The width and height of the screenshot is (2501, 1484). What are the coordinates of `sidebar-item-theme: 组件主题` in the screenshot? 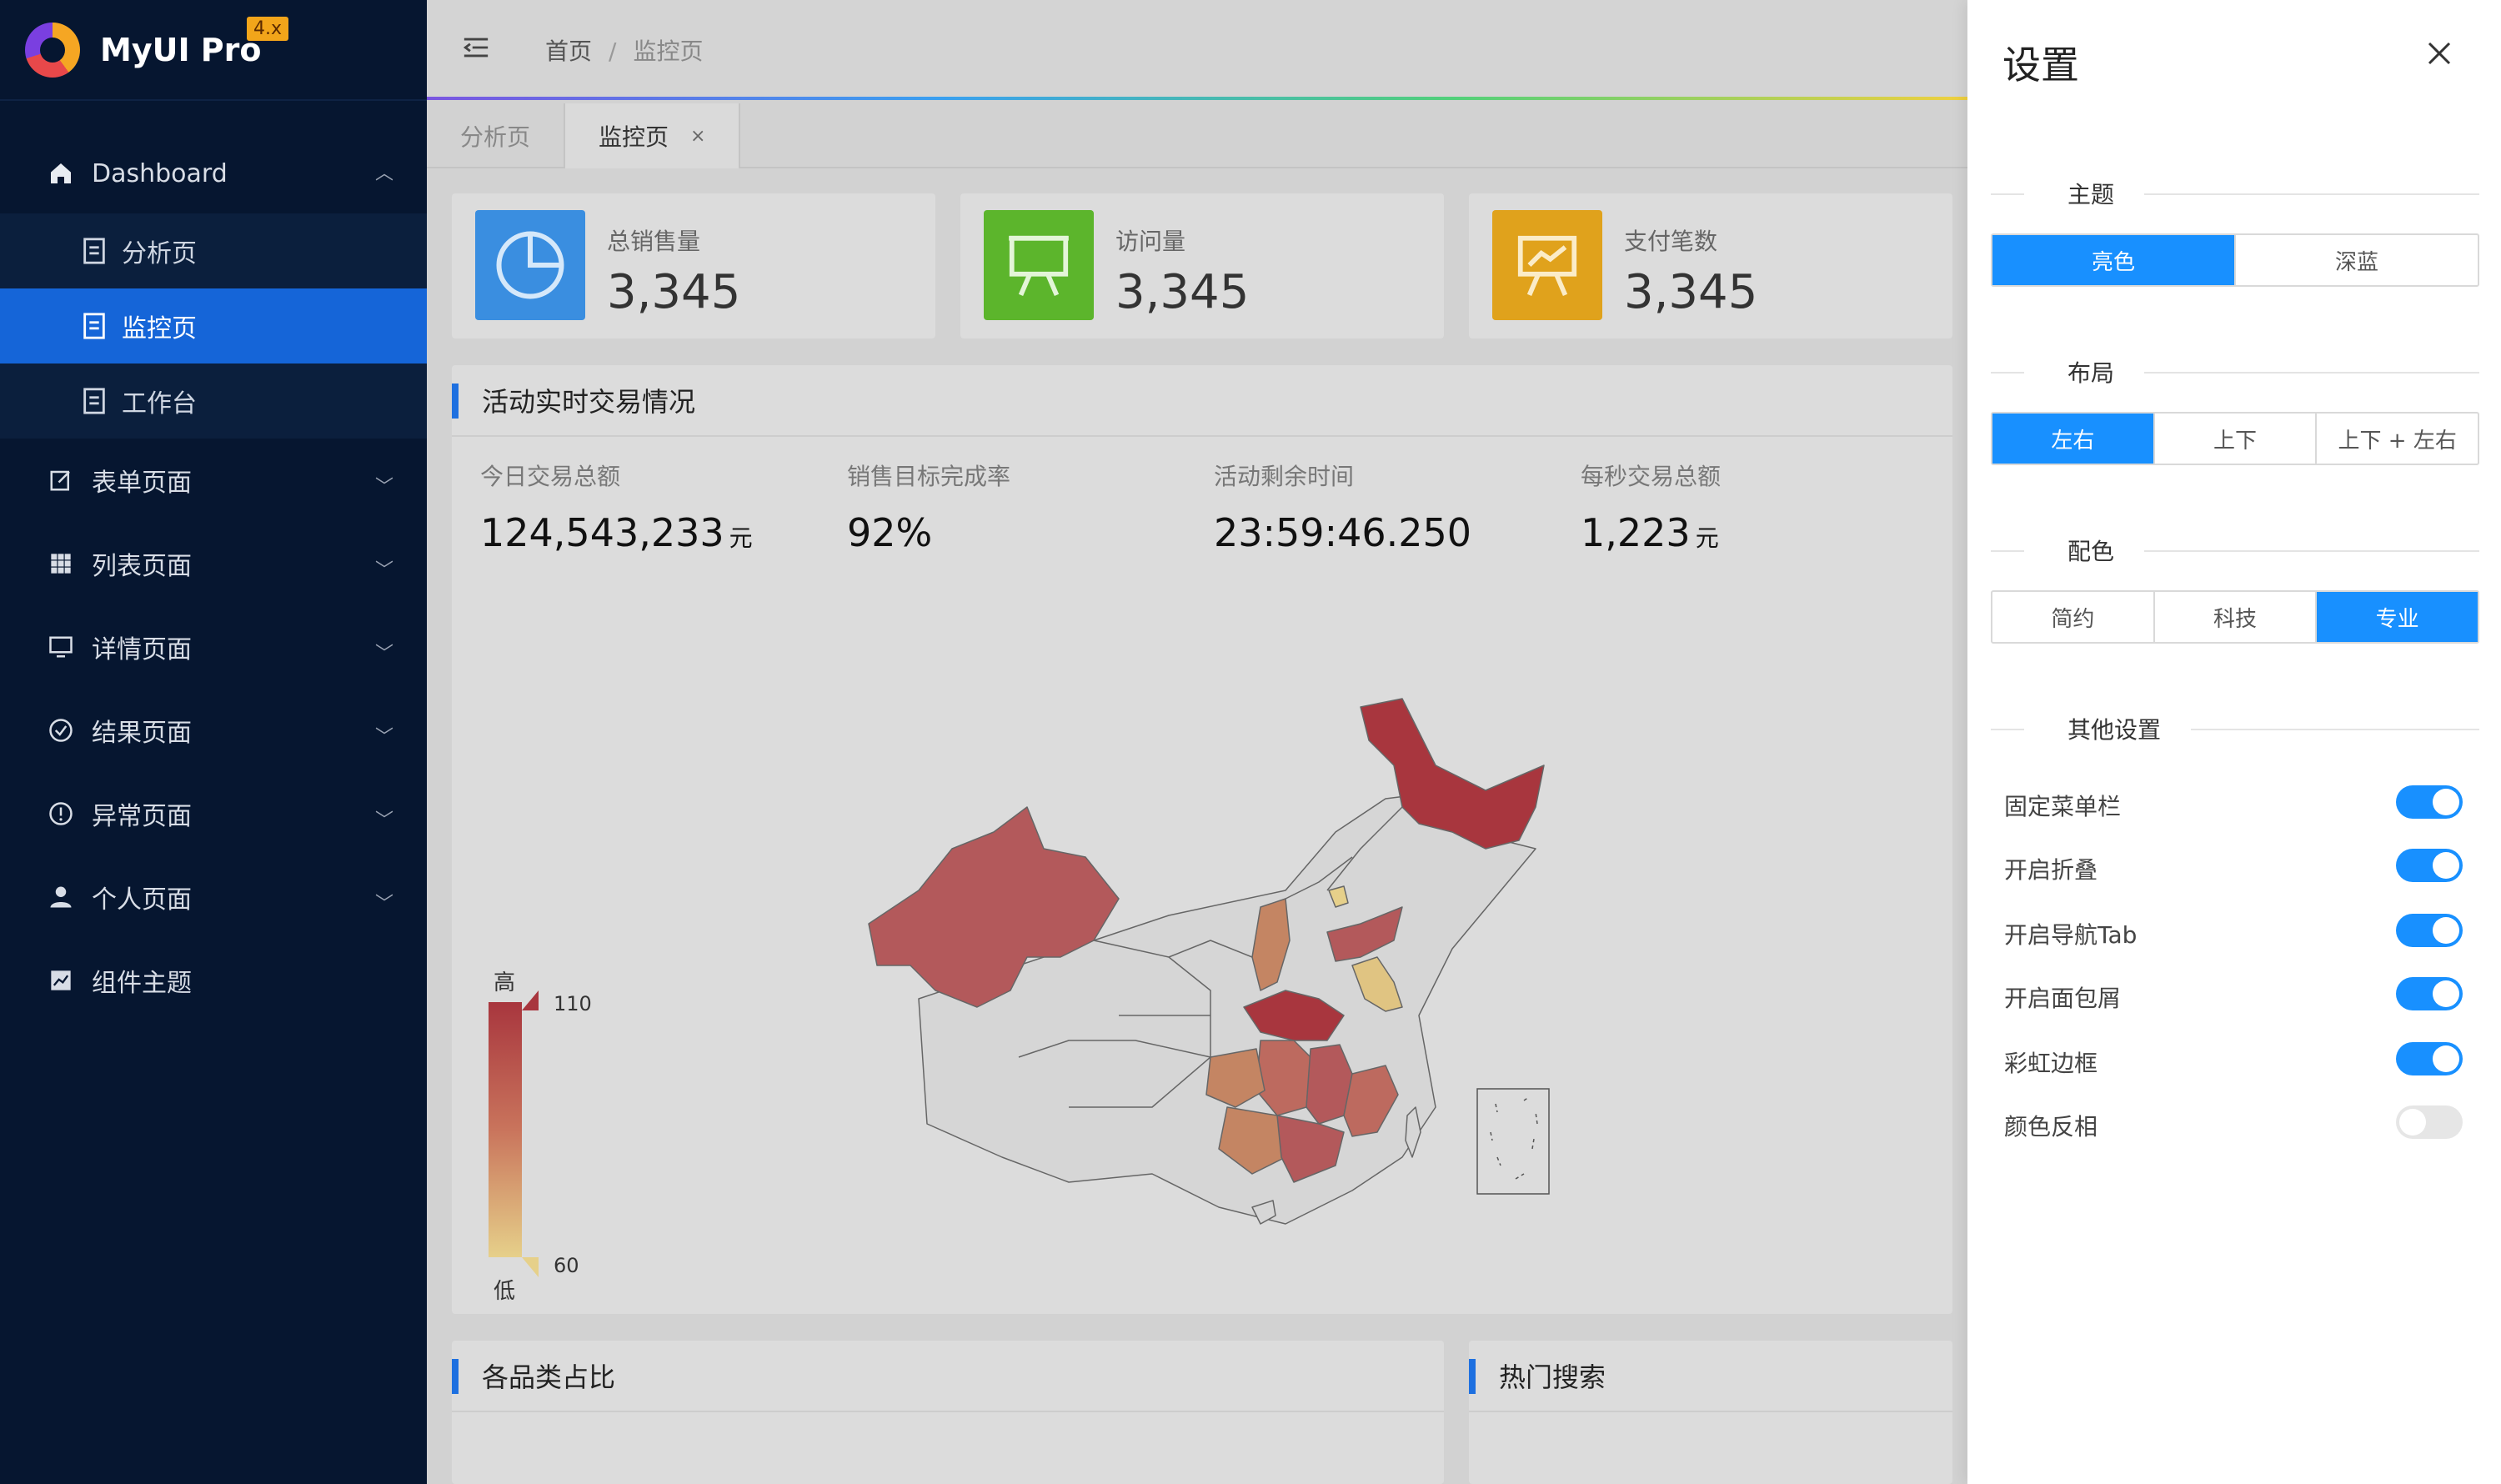 It's located at (214, 980).